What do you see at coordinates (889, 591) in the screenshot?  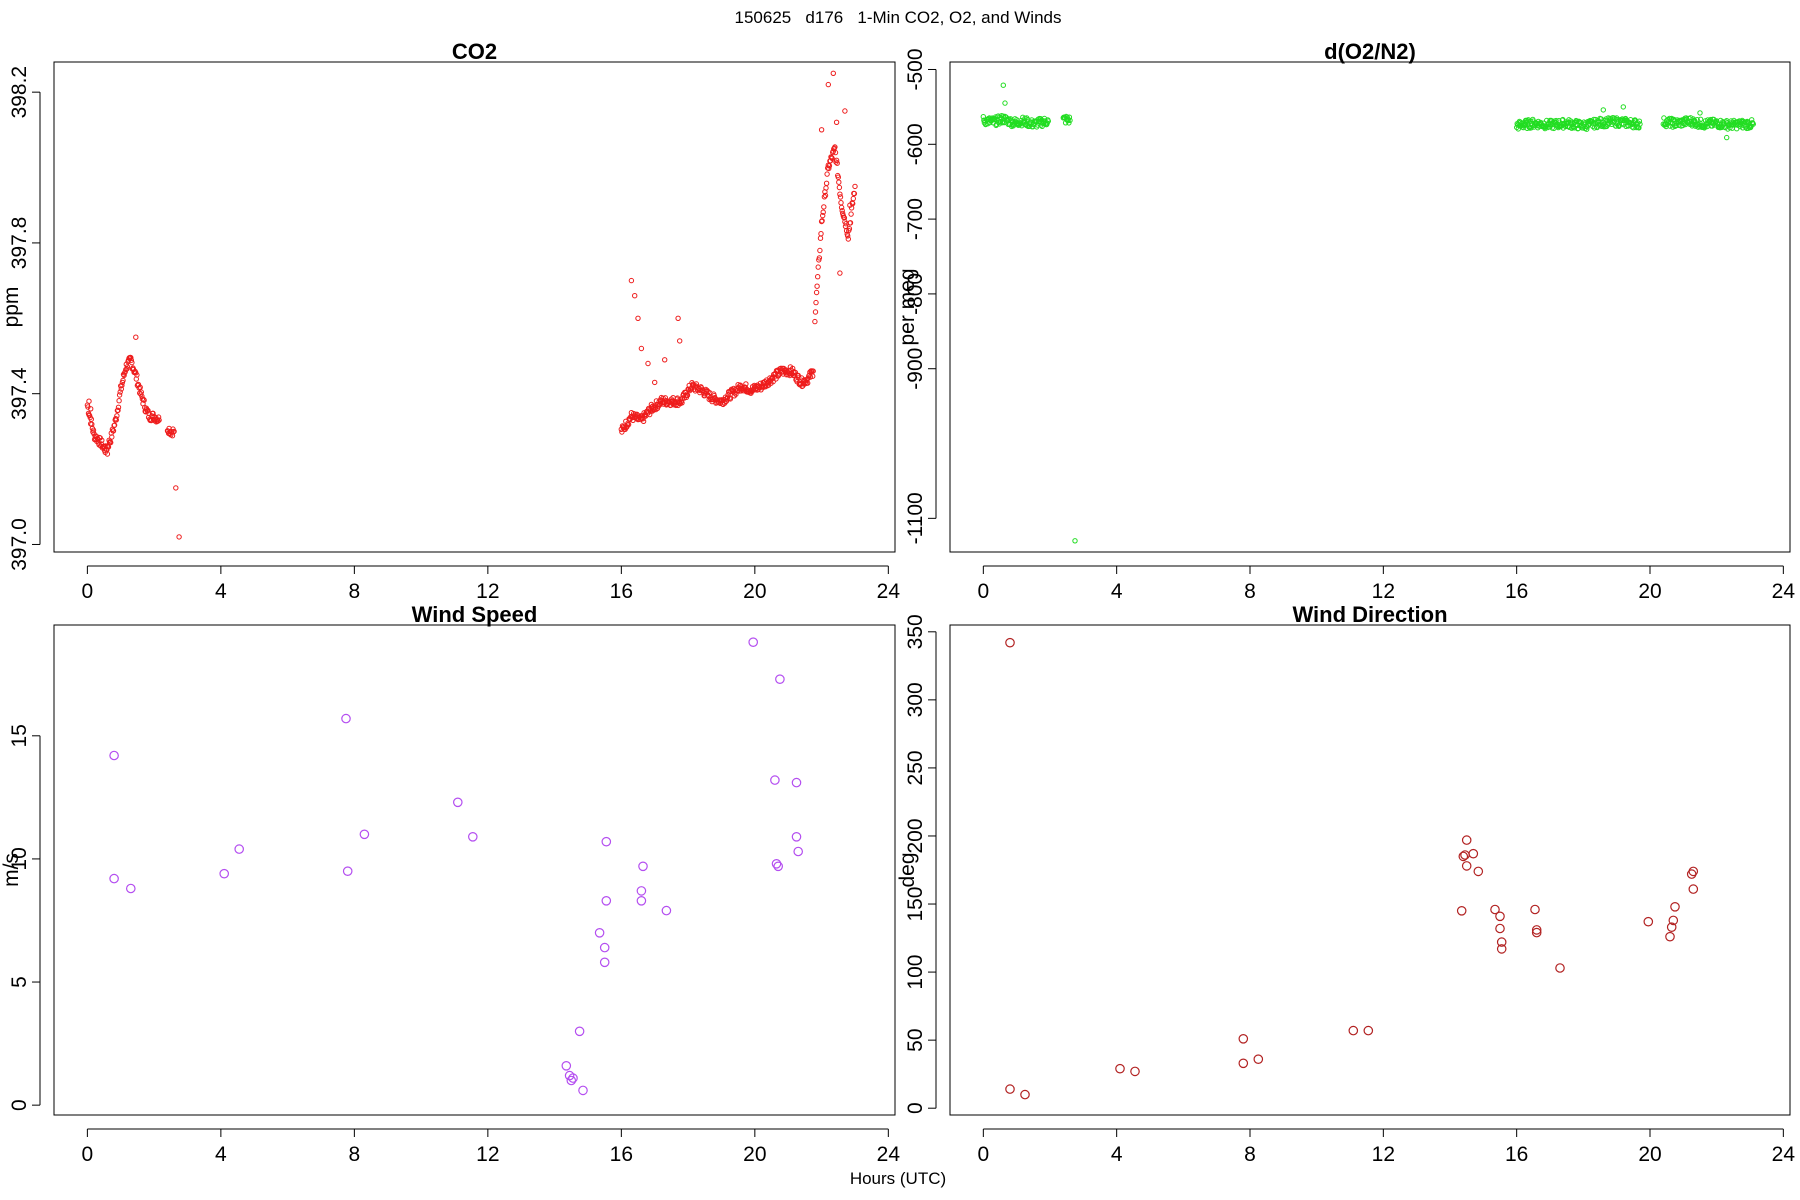 I see `co2-x-tick-label: 24` at bounding box center [889, 591].